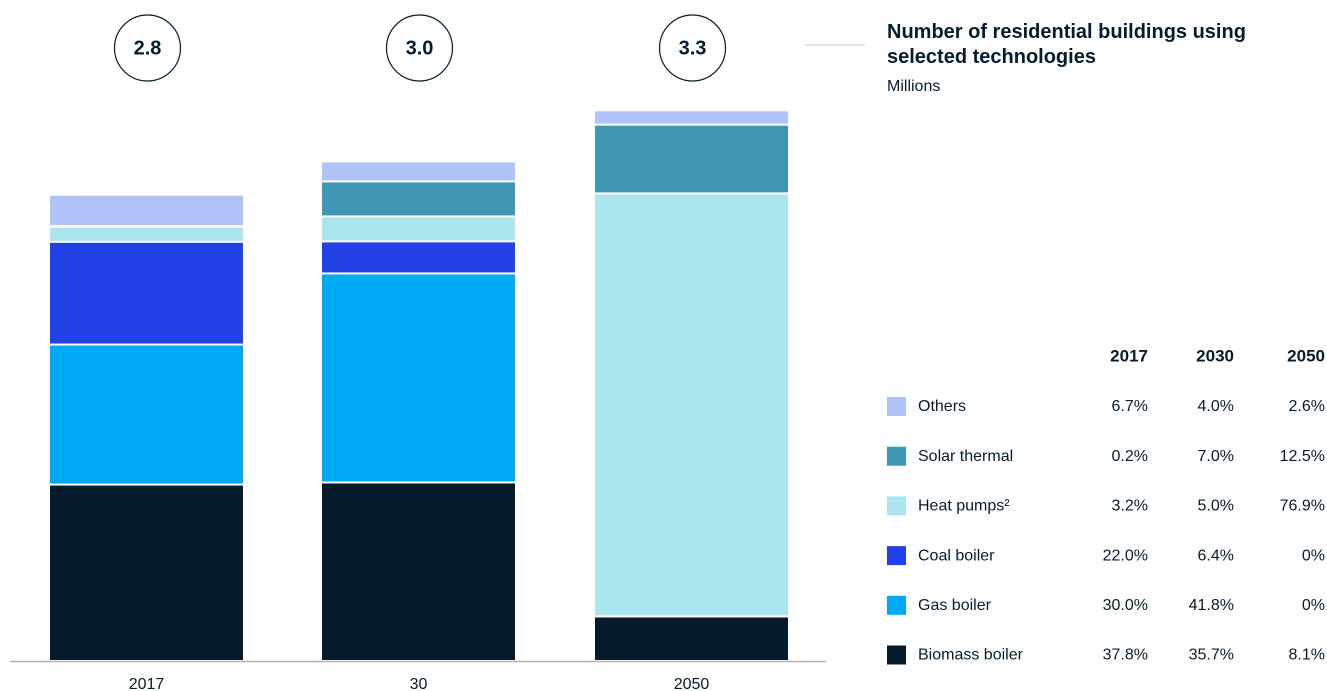  I want to click on value-label: 0.2%, so click(1130, 456).